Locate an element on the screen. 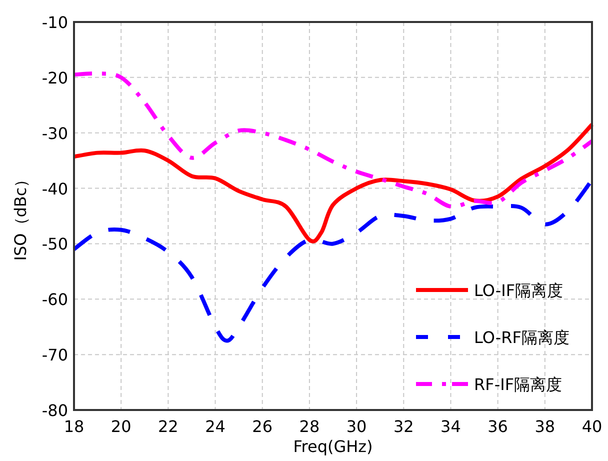  x-tick-label: 30 is located at coordinates (356, 426).